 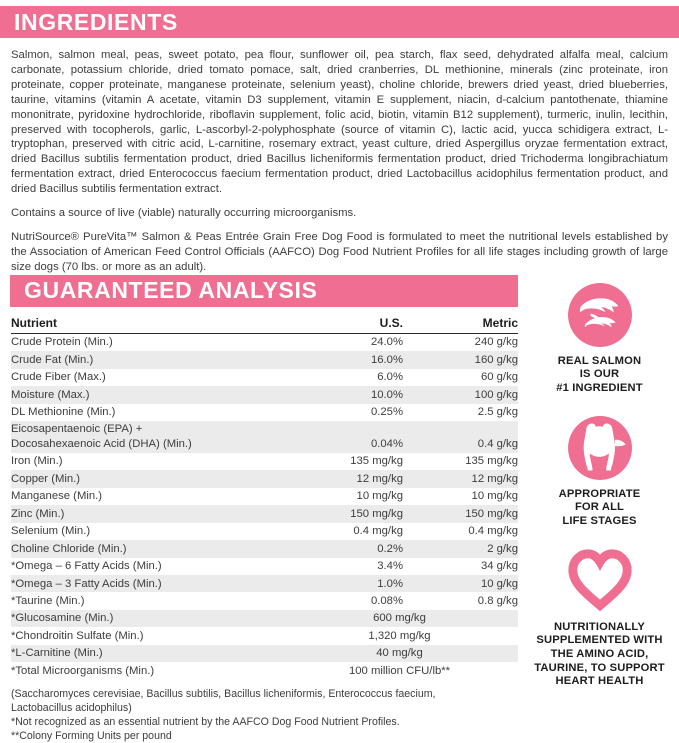 What do you see at coordinates (494, 496) in the screenshot?
I see `cell-value-metric: 10 mg/kg` at bounding box center [494, 496].